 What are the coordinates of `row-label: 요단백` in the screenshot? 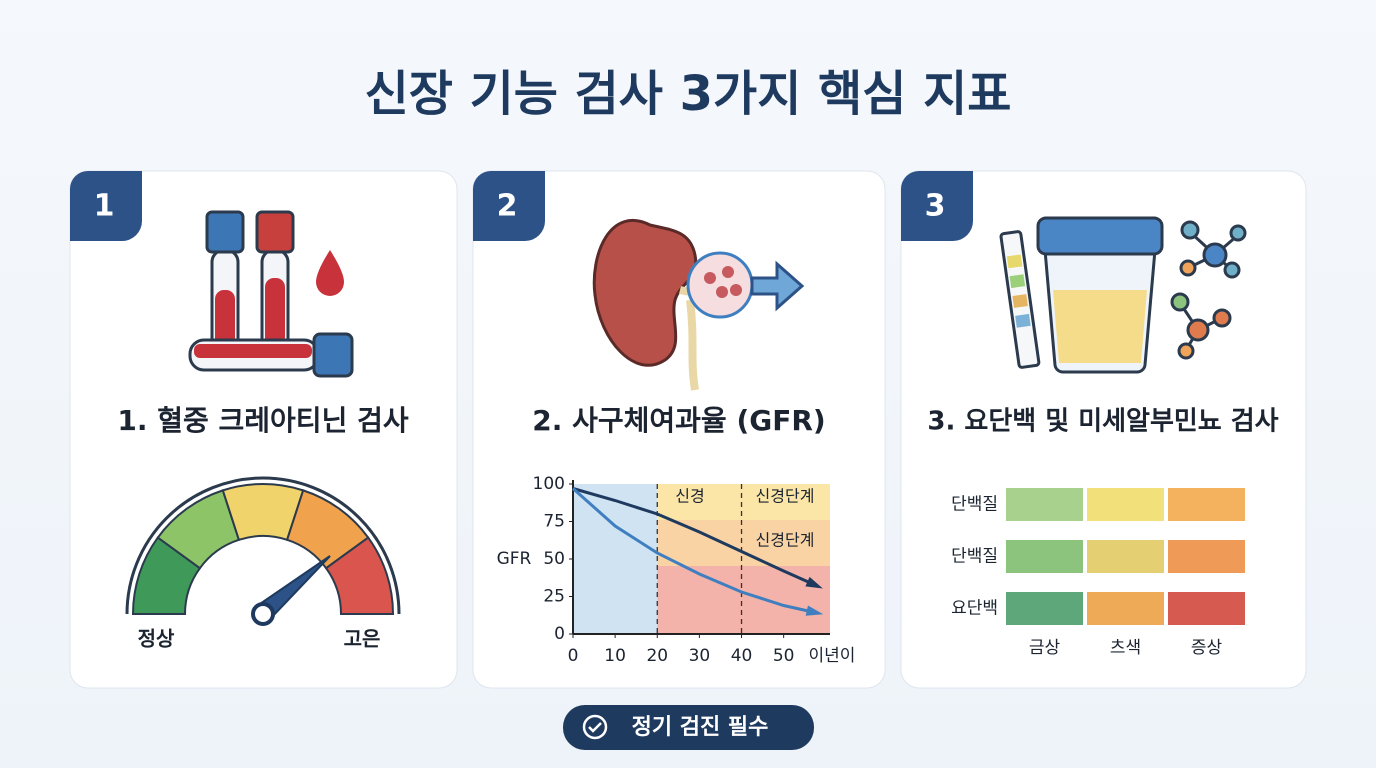 It's located at (974, 609).